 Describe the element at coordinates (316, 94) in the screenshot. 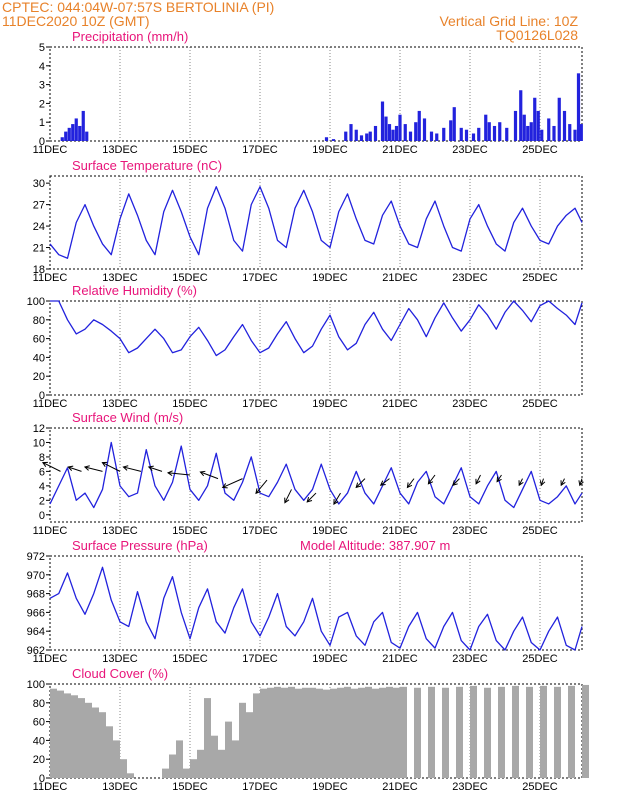

I see `precip-frame` at that location.